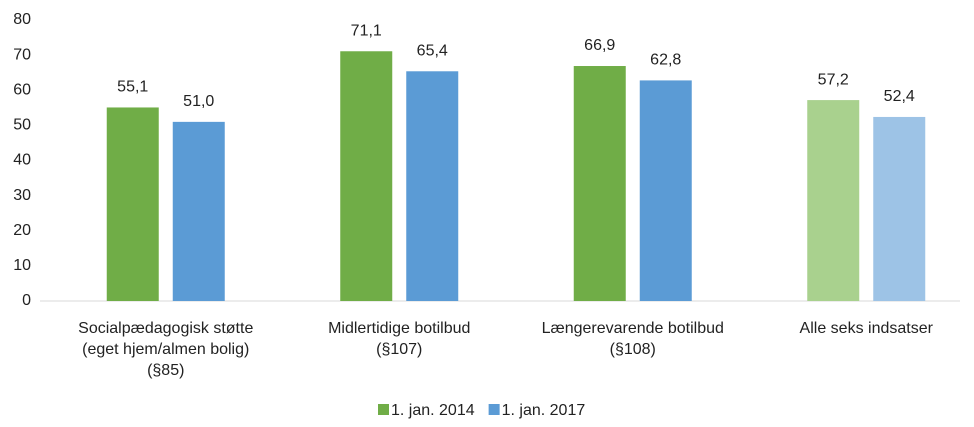  What do you see at coordinates (198, 101) in the screenshot?
I see `value-label: 51,0` at bounding box center [198, 101].